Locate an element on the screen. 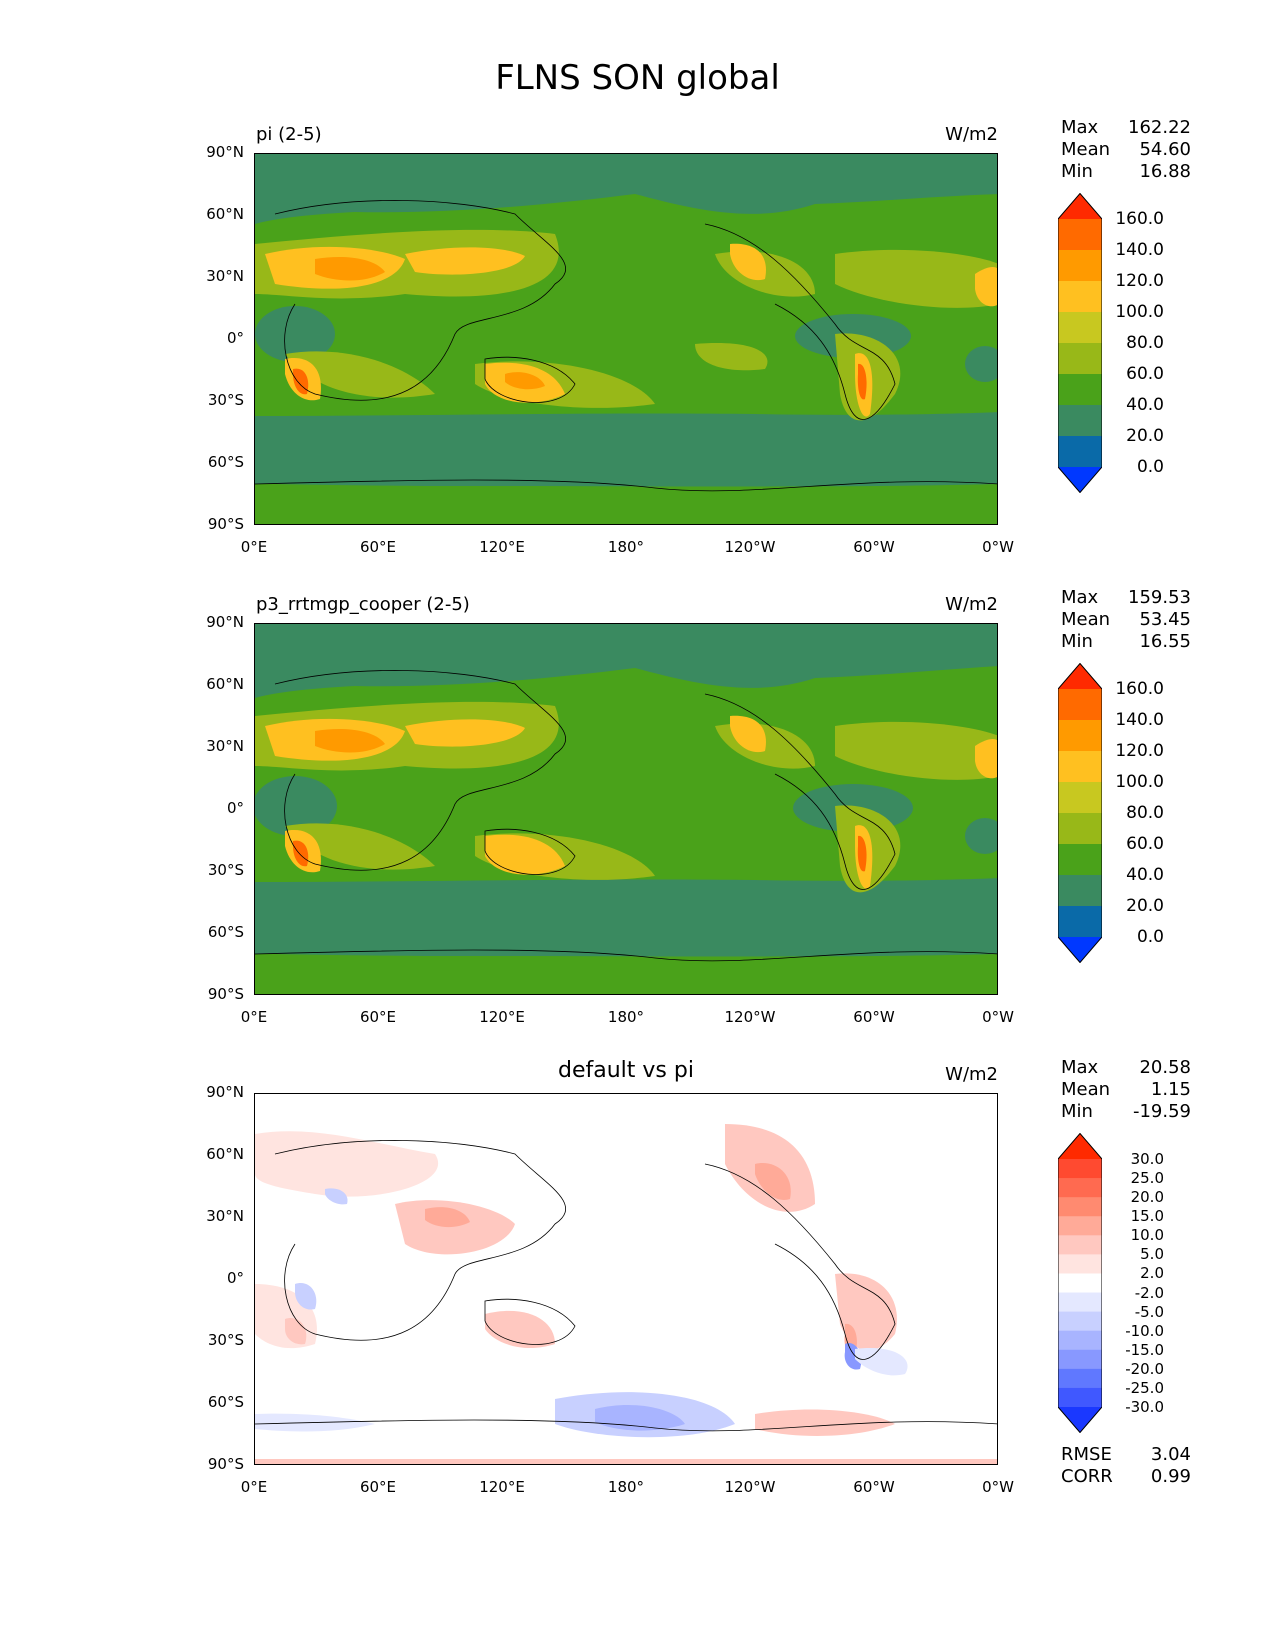 Image resolution: width=1275 pixels, height=1650 pixels. colorbar-tick-label: 15.0 is located at coordinates (1147, 1216).